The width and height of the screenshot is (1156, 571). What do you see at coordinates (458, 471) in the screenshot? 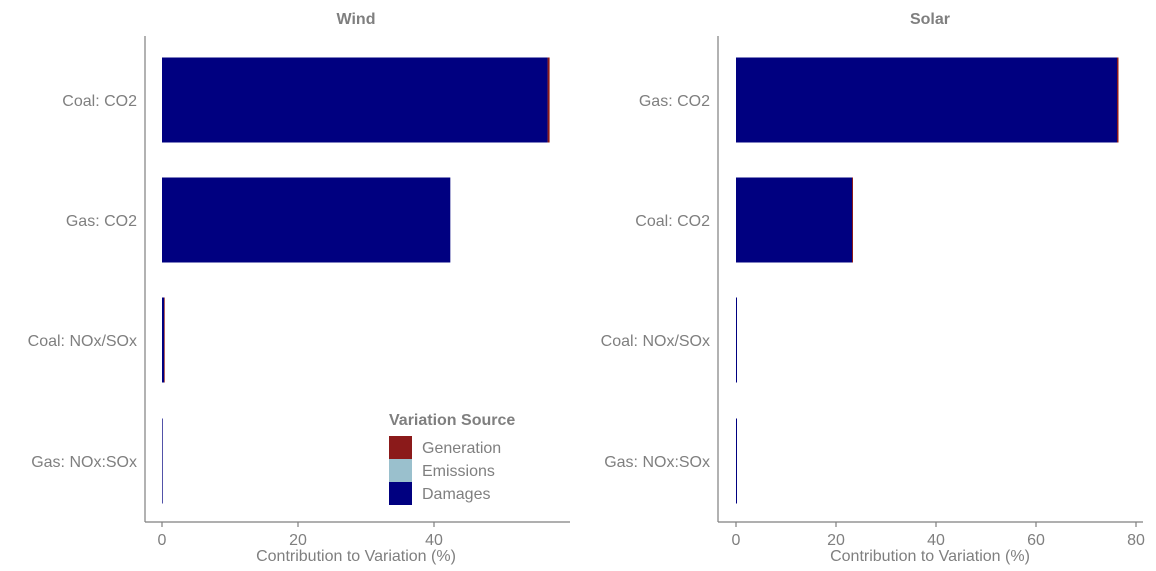
I see `legend-label-emissions: Emissions` at bounding box center [458, 471].